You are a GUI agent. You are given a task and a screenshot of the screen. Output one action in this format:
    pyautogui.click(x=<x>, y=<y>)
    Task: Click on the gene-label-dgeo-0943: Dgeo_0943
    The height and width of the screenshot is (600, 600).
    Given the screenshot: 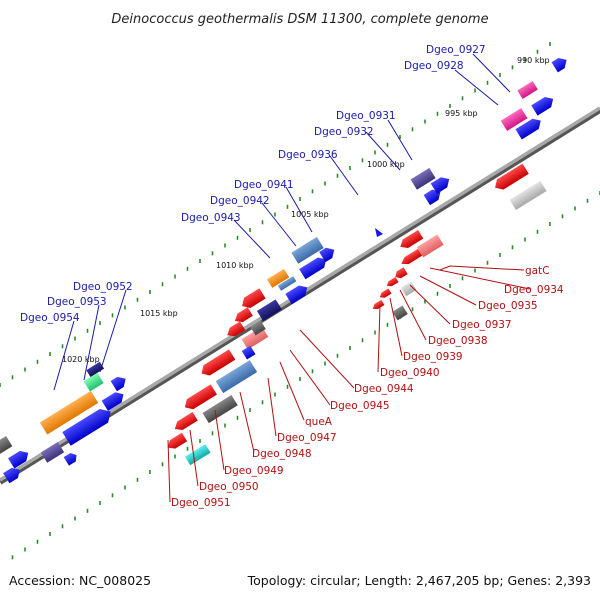 What is the action you would take?
    pyautogui.click(x=211, y=218)
    